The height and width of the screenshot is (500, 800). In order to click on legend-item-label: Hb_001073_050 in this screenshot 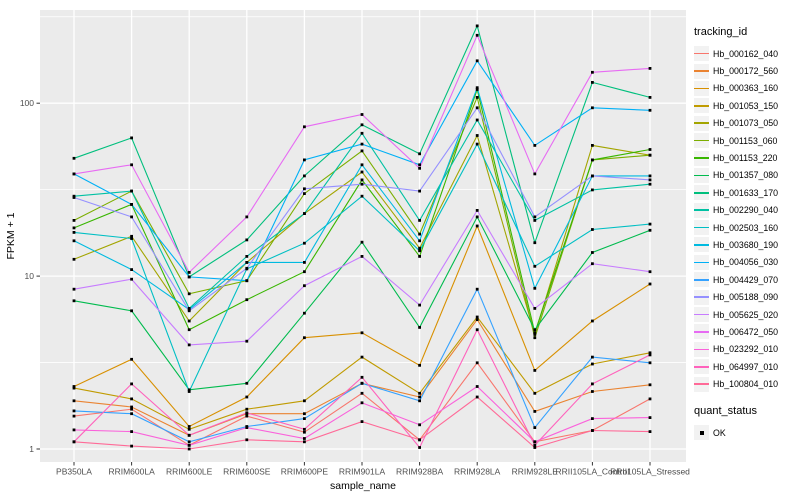, I will do `click(746, 123)`.